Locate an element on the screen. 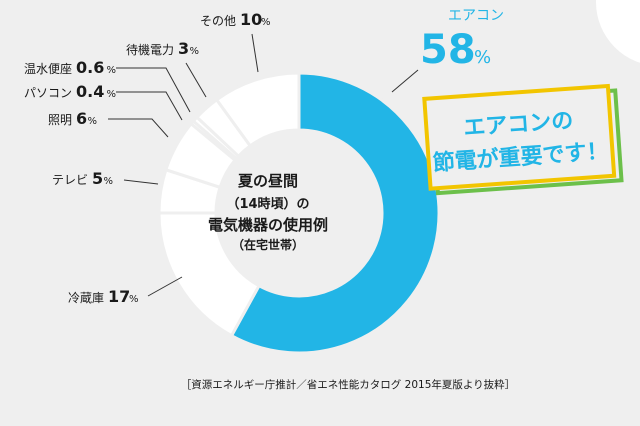 Image resolution: width=640 pixels, height=426 pixels. label-value-7: 10 is located at coordinates (251, 19).